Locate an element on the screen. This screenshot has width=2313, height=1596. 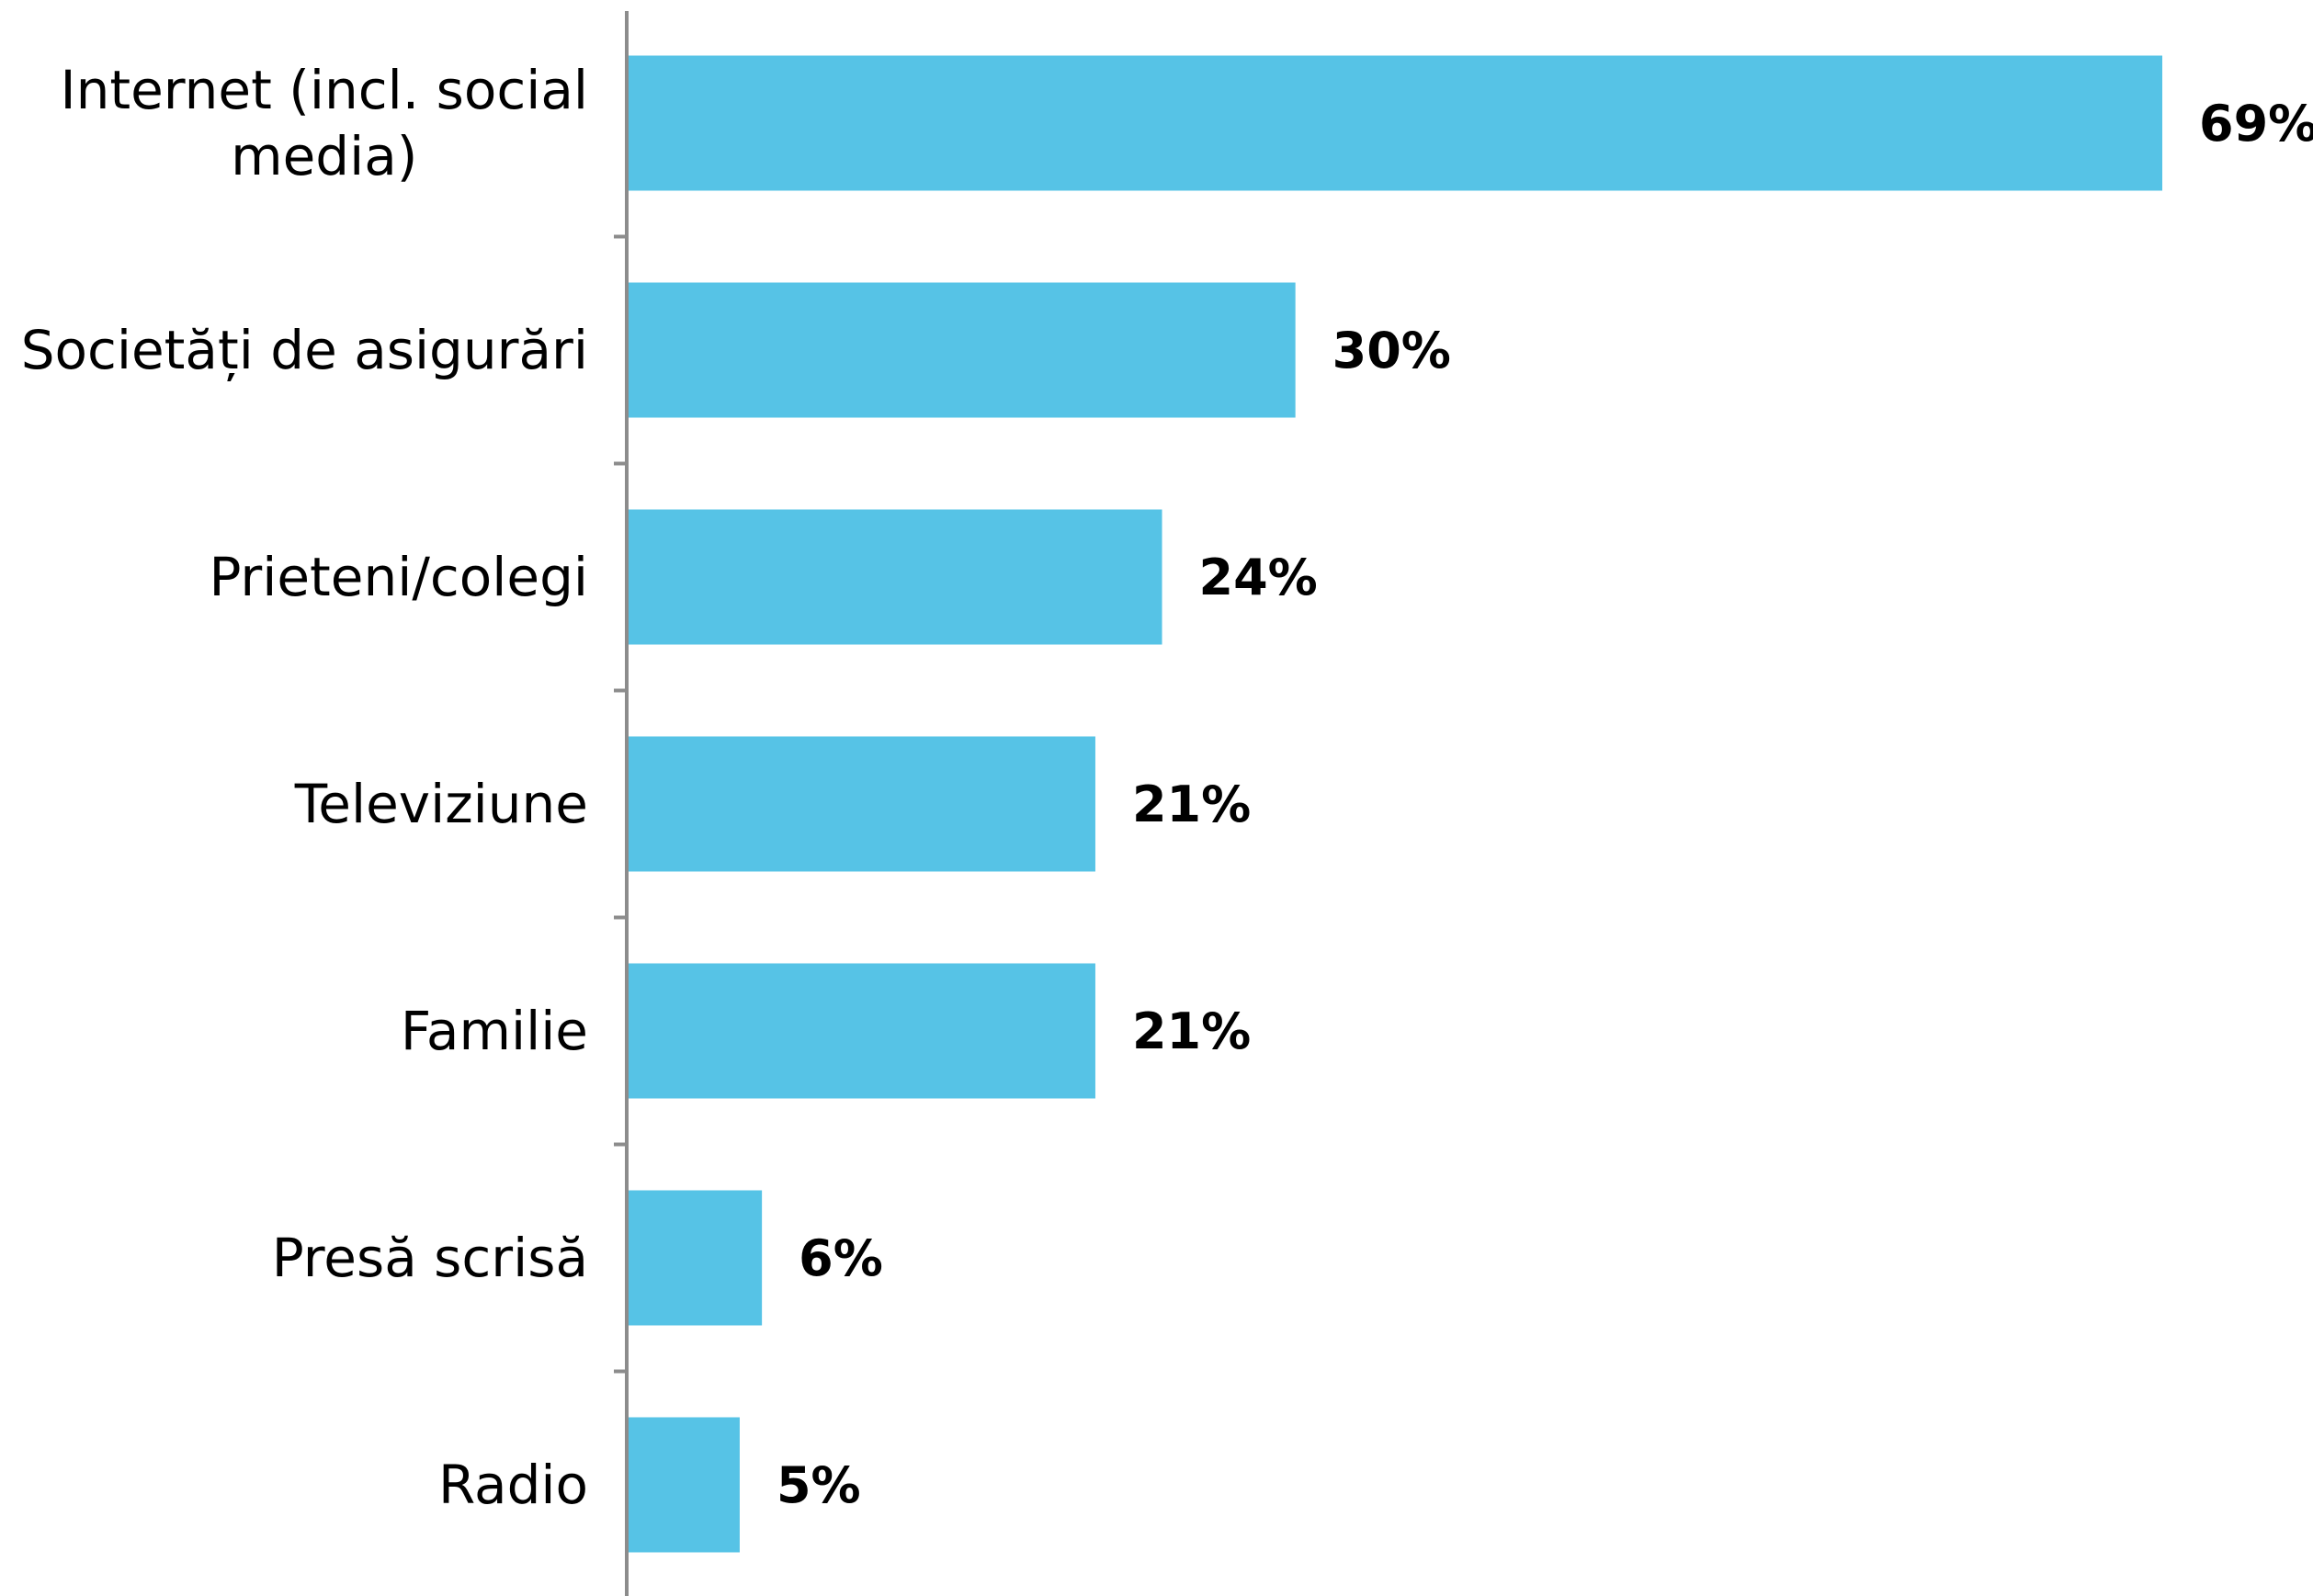
category-label: Prieteni/colegi is located at coordinates (398, 577).